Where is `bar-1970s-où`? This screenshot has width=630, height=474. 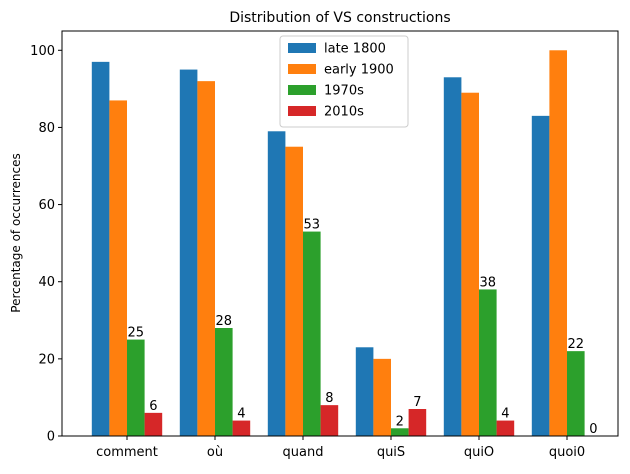 bar-1970s-où is located at coordinates (224, 382).